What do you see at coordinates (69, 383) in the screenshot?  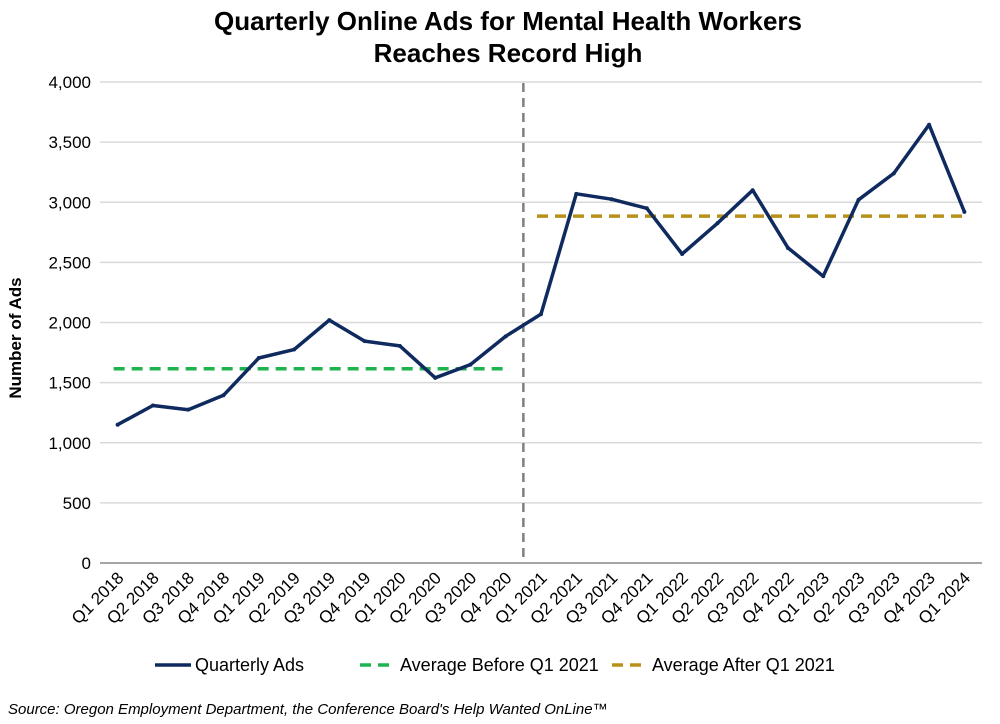 I see `y-tick-label: 1,500` at bounding box center [69, 383].